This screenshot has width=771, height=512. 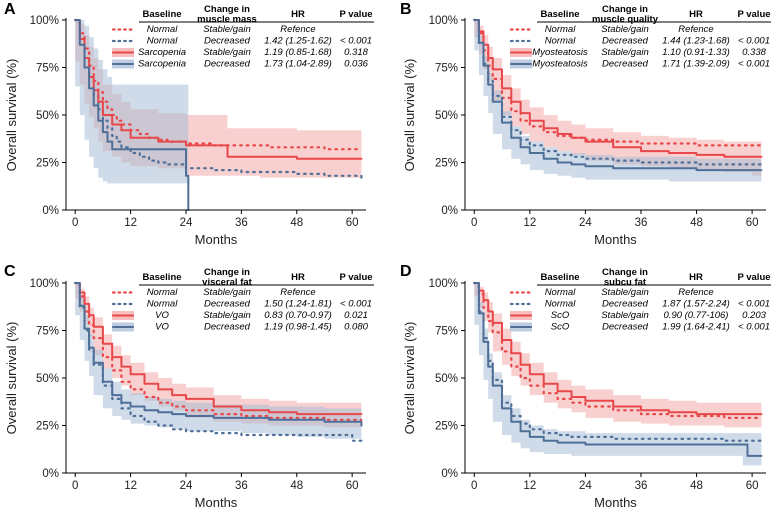 I want to click on ci-band-solid-blue, so click(x=618, y=374).